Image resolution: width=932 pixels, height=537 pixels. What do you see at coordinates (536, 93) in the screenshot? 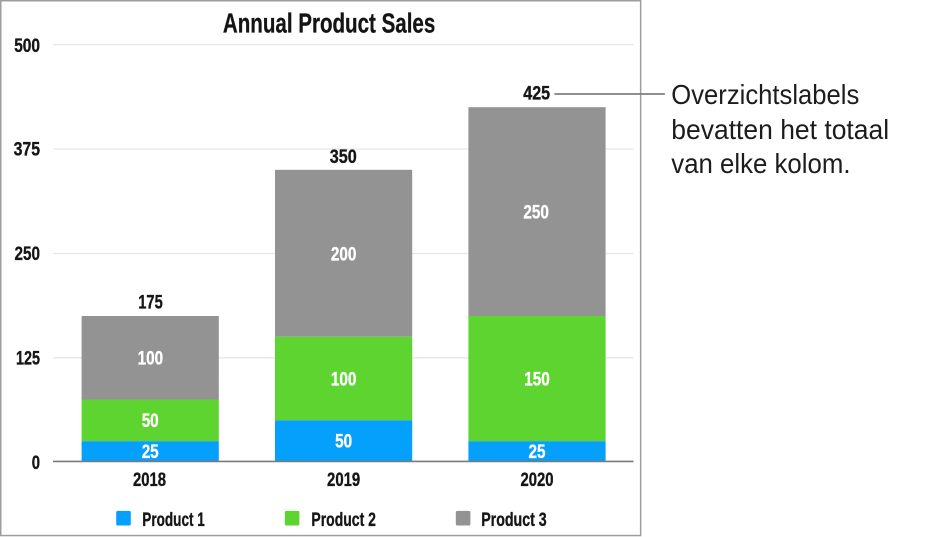
I see `svg-text: 425` at bounding box center [536, 93].